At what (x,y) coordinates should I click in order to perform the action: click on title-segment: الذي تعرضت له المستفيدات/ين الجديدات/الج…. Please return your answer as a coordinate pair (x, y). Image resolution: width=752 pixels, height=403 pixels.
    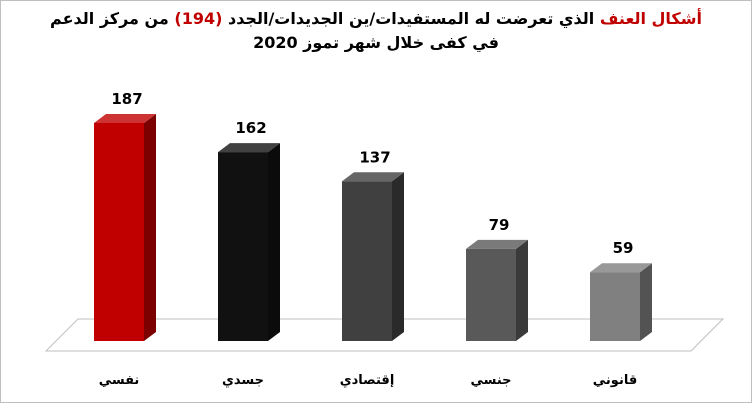
    Looking at the image, I should click on (411, 18).